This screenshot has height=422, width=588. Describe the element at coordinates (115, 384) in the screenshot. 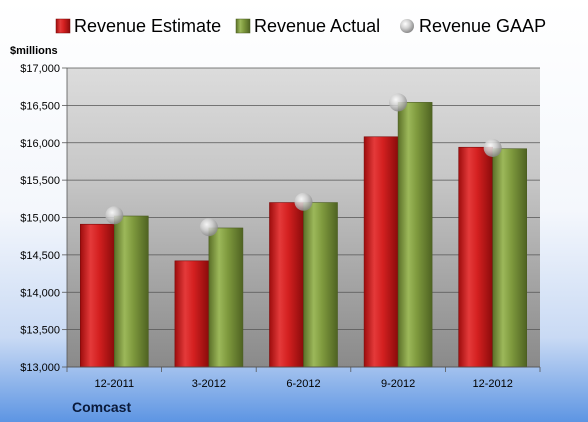

I see `x-tick-label: 12-2011` at that location.